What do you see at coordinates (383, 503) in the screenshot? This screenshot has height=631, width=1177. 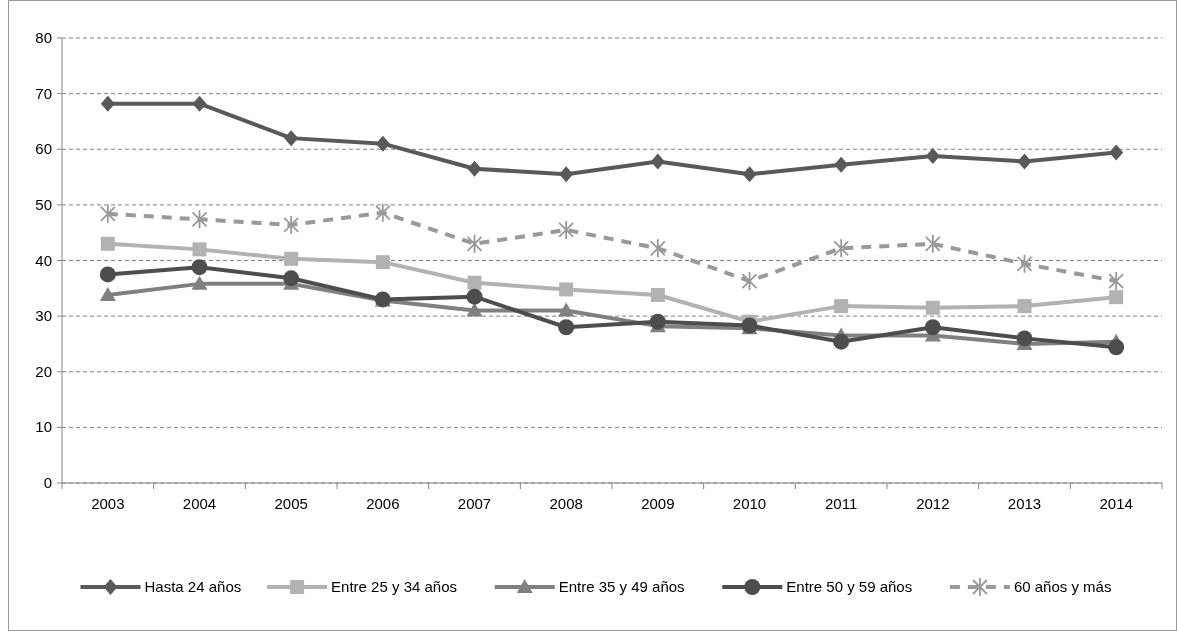 I see `x-tick-label: 2006` at bounding box center [383, 503].